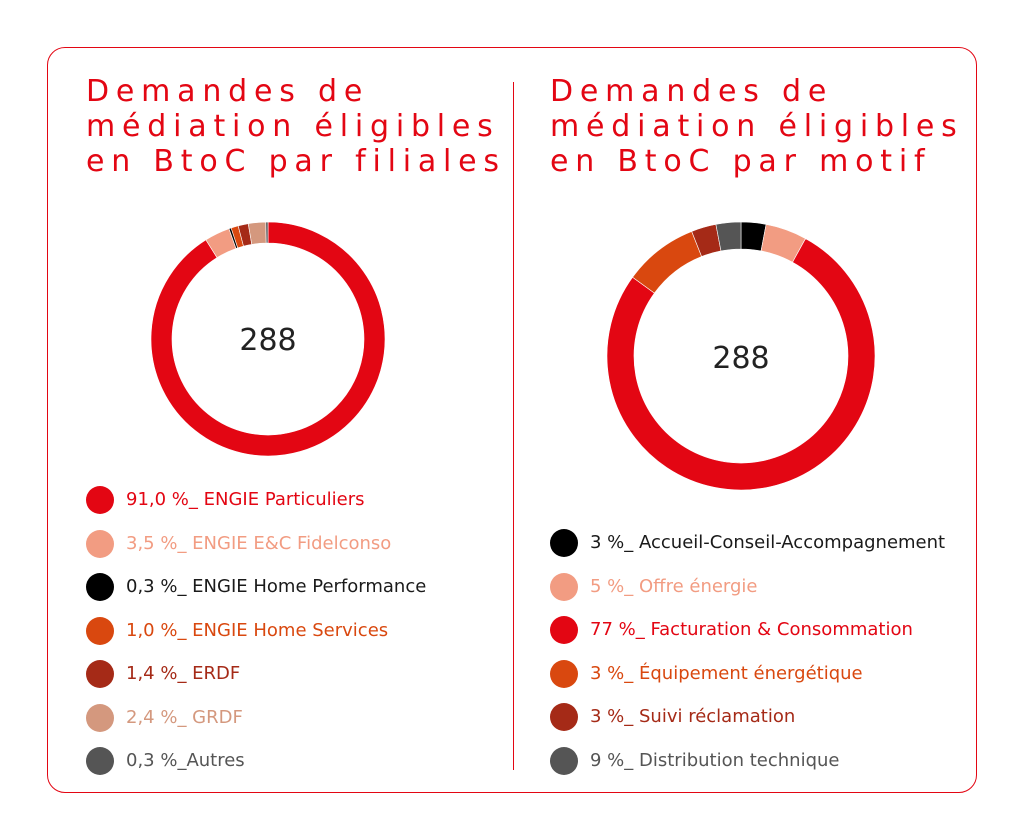  I want to click on title-line-3: en BtoC par filiales, so click(296, 161).